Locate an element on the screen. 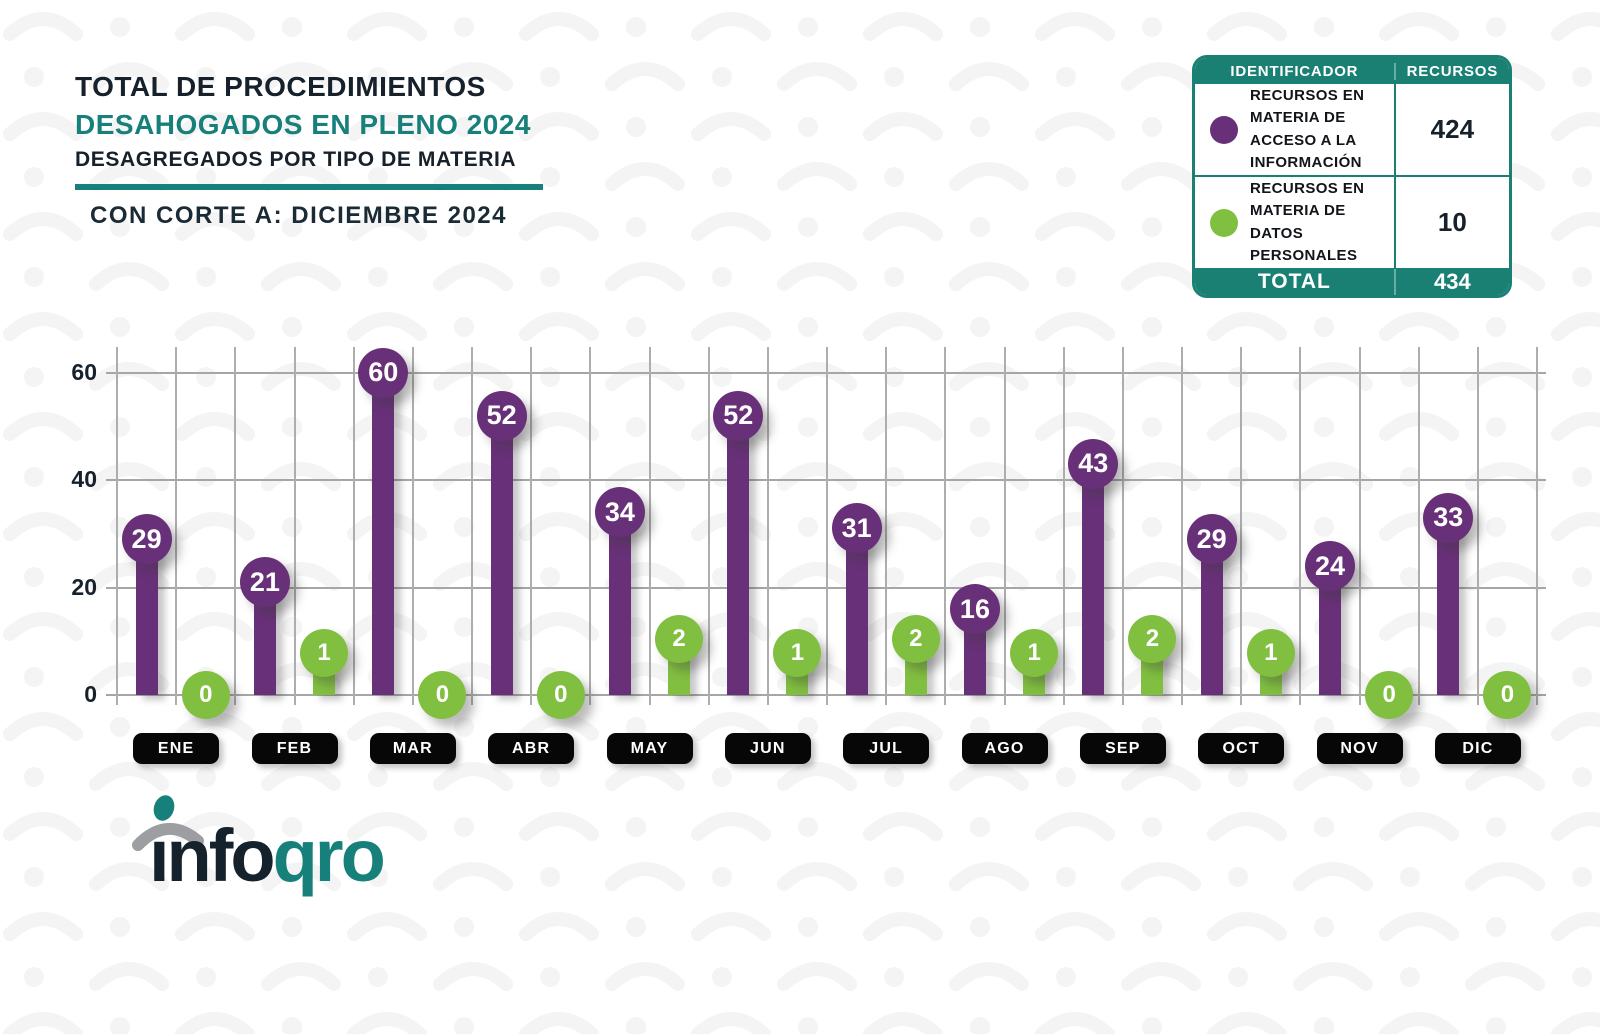  title-divider is located at coordinates (309, 187).